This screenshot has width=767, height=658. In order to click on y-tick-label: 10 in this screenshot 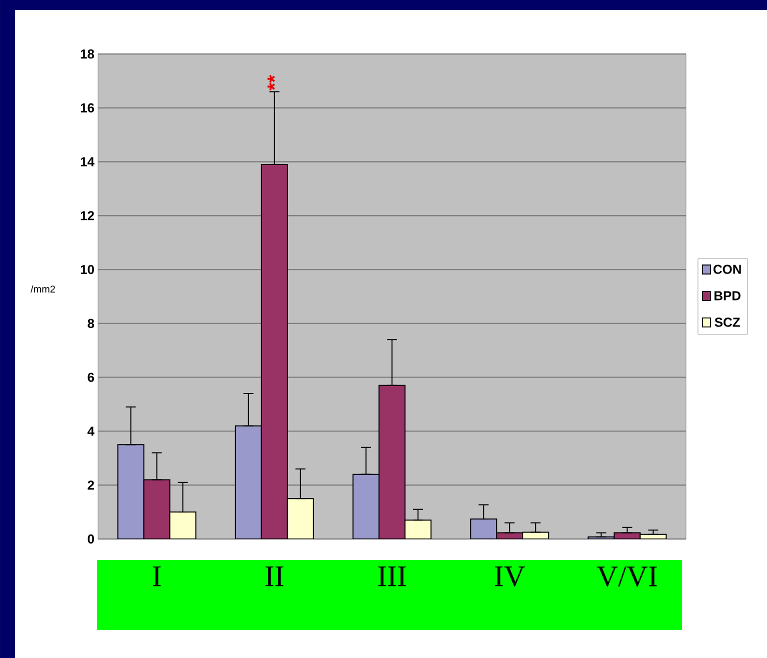, I will do `click(87, 269)`.